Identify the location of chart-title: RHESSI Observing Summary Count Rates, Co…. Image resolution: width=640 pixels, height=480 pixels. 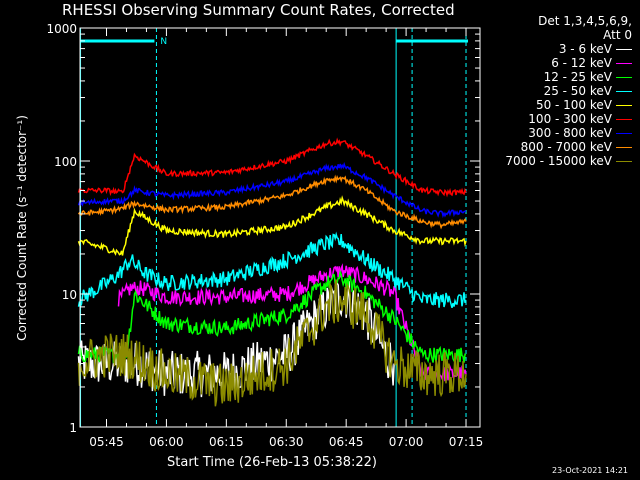
(258, 10).